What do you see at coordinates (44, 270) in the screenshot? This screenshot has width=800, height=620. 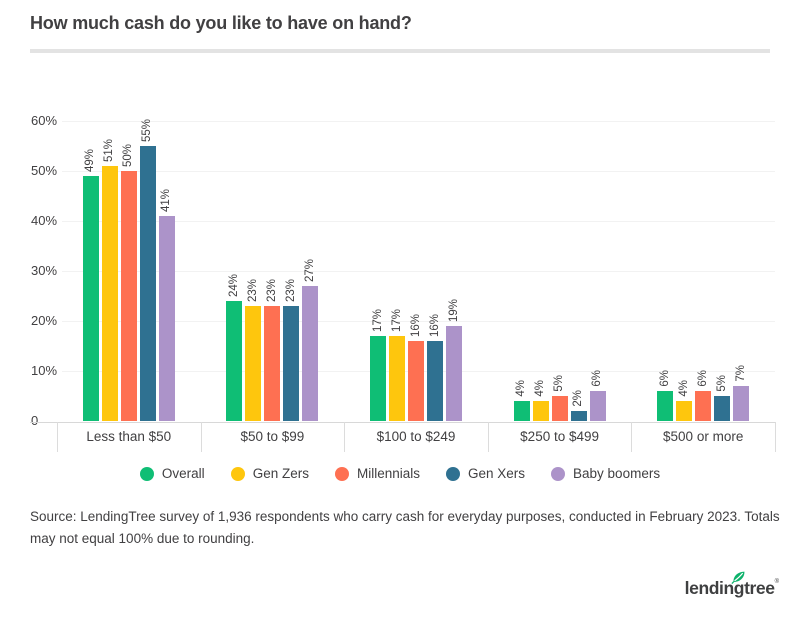 I see `y-tick-label: 30%` at bounding box center [44, 270].